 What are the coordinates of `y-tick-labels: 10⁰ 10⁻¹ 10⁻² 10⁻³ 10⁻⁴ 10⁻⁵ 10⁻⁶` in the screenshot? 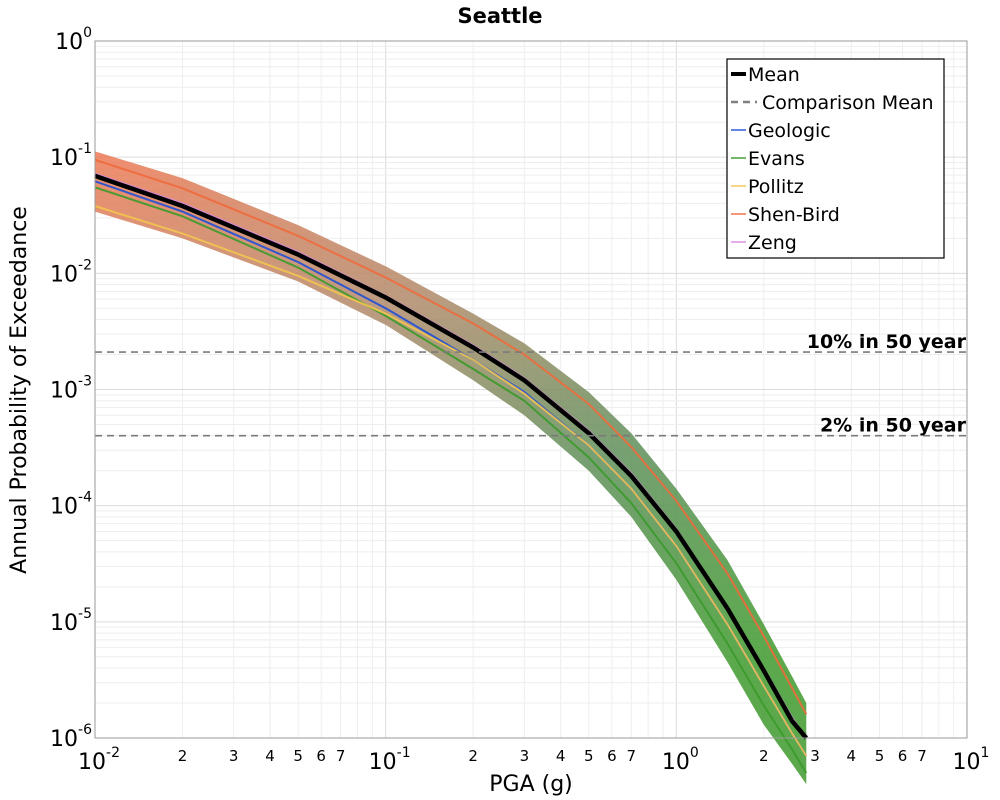 It's located at (71, 388).